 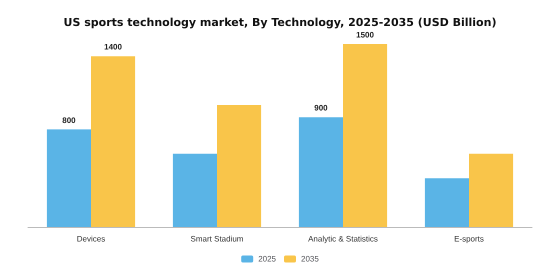 I want to click on x-tick-label: Analytic & Statistics, so click(x=343, y=239).